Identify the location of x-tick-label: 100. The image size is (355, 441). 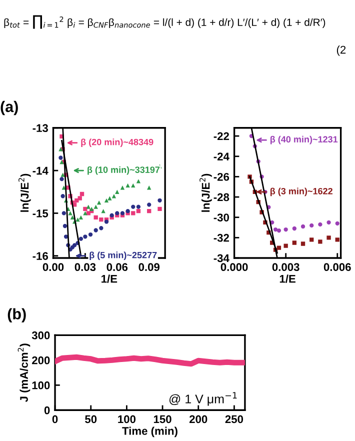
(127, 419).